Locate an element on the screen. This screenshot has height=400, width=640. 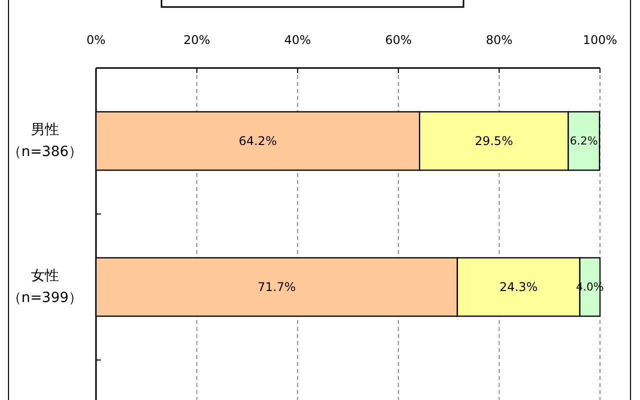
x-tick-label: 20% is located at coordinates (196, 40).